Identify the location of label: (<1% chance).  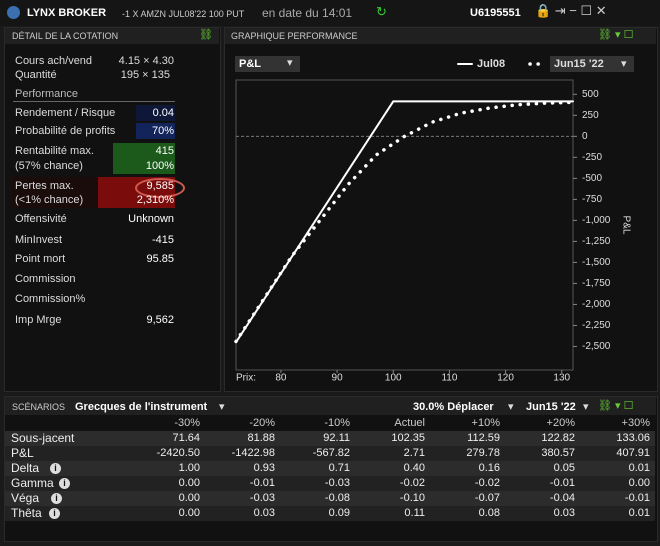
(49, 200).